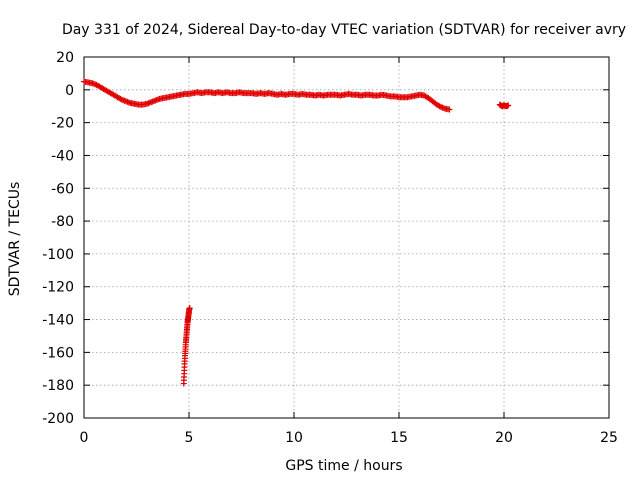 The height and width of the screenshot is (480, 640). Describe the element at coordinates (15, 239) in the screenshot. I see `y-axis-label: SDTVAR / TECUs` at that location.